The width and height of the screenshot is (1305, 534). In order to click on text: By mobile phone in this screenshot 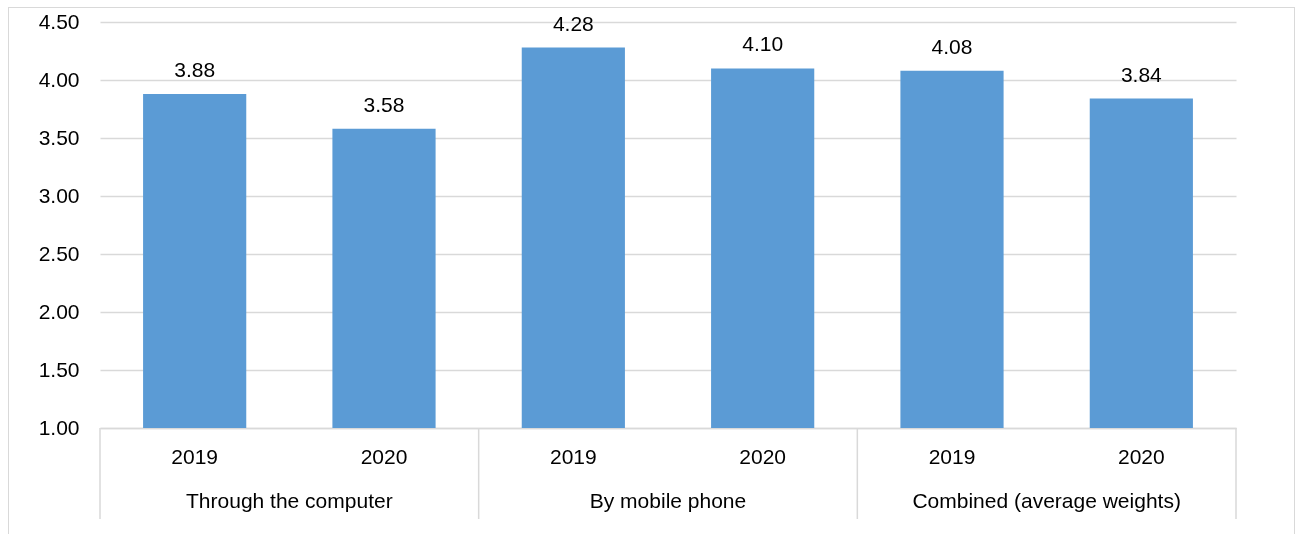, I will do `click(668, 500)`.